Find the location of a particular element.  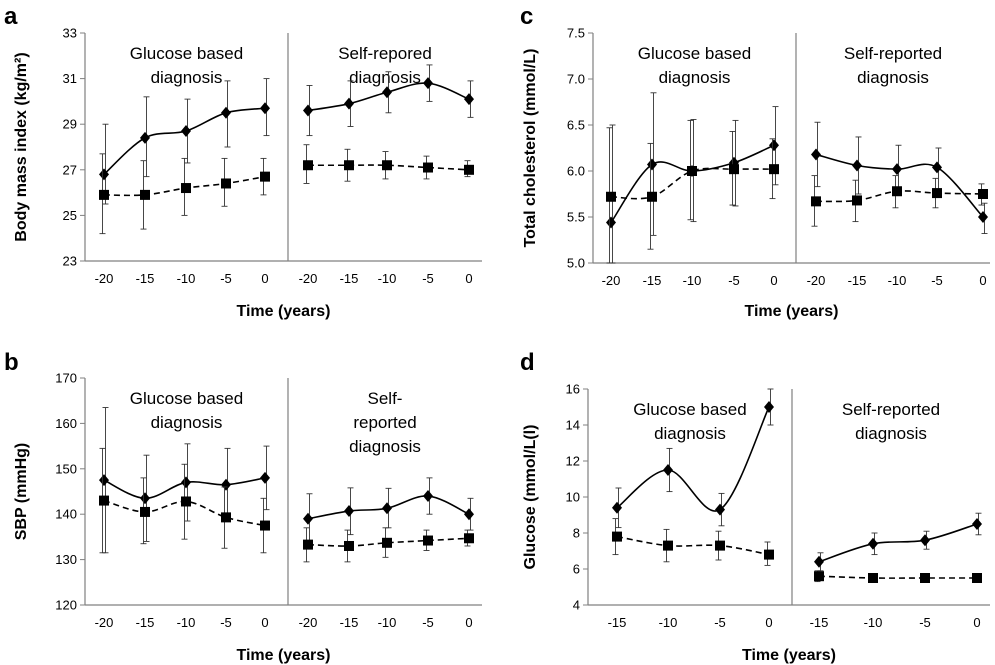

y-tick-label: 6 is located at coordinates (576, 569).